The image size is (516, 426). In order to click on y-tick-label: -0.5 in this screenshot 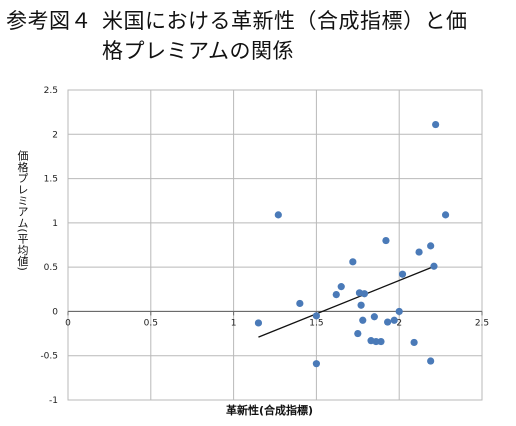, I will do `click(49, 357)`.